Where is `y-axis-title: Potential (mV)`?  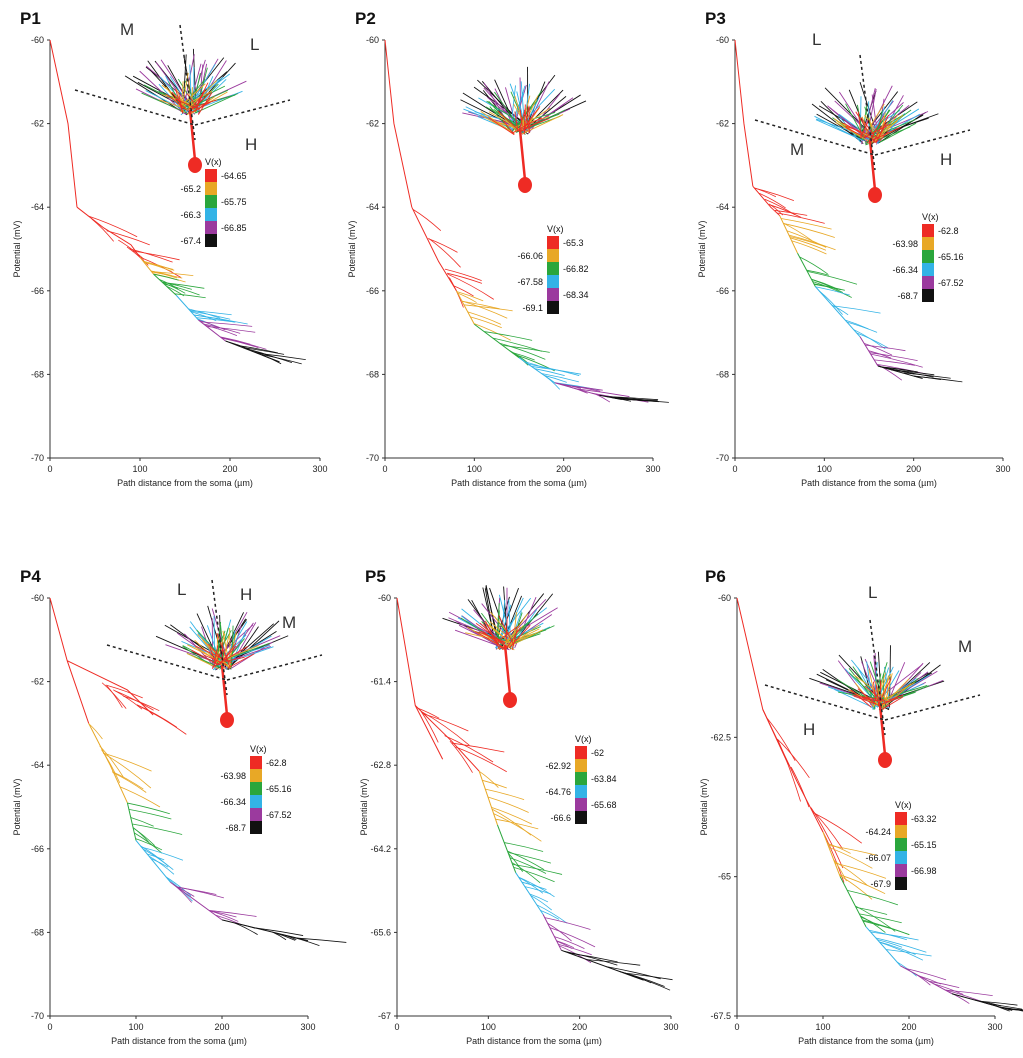 y-axis-title: Potential (mV) is located at coordinates (364, 806).